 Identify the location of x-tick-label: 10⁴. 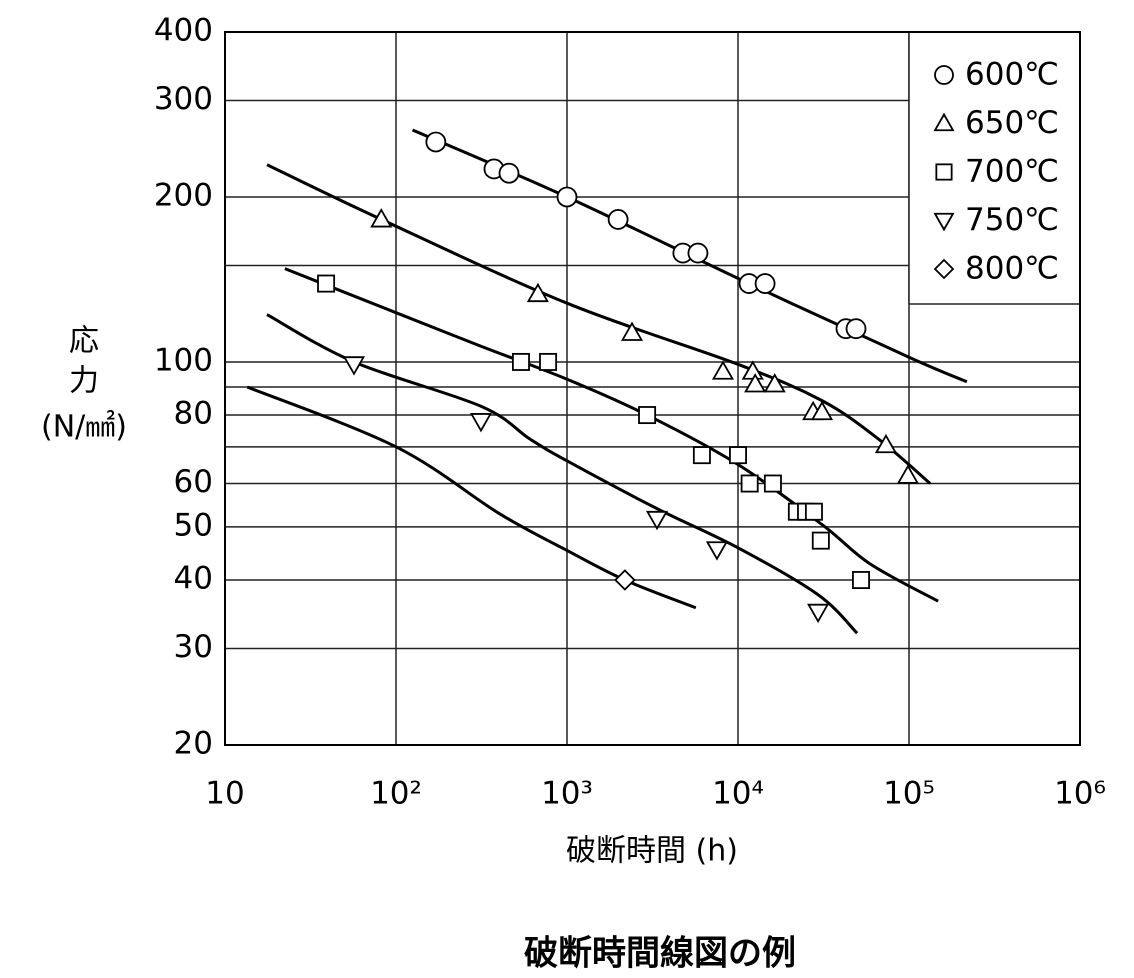
(738, 794).